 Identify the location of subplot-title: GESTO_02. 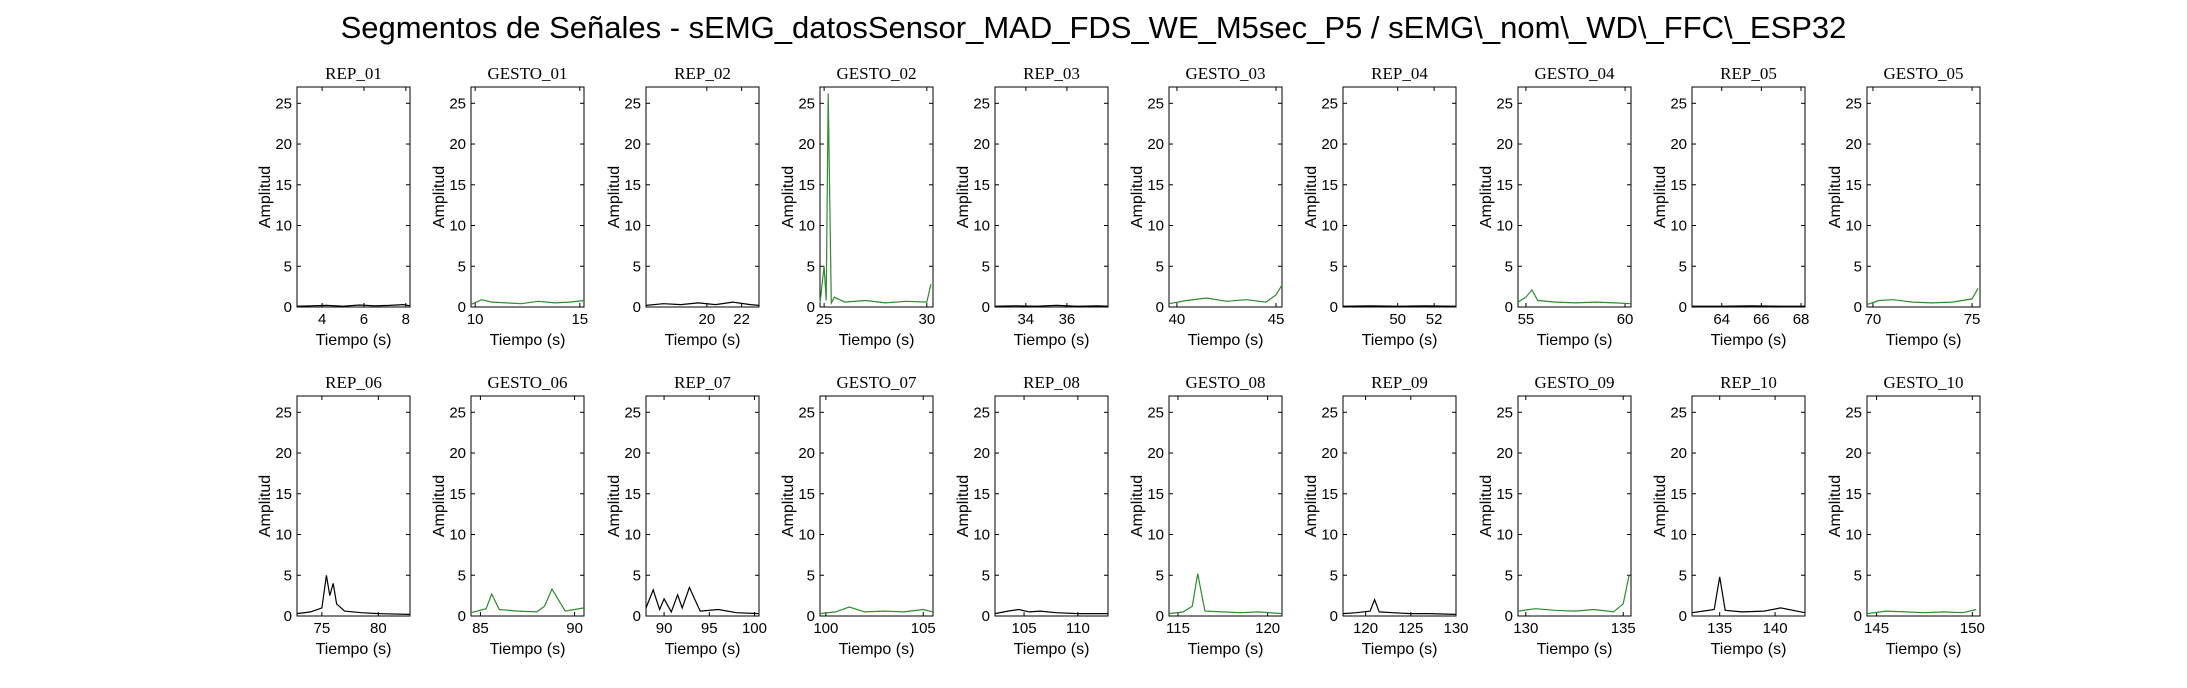
(877, 73).